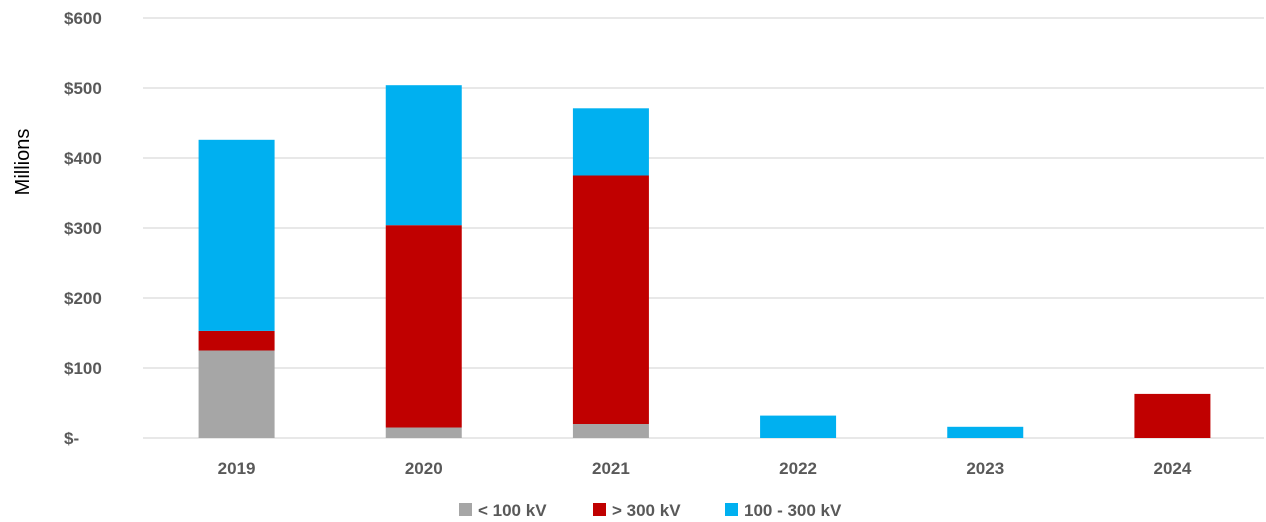 This screenshot has height=522, width=1266. What do you see at coordinates (71, 438) in the screenshot?
I see `y-tick-label: $-` at bounding box center [71, 438].